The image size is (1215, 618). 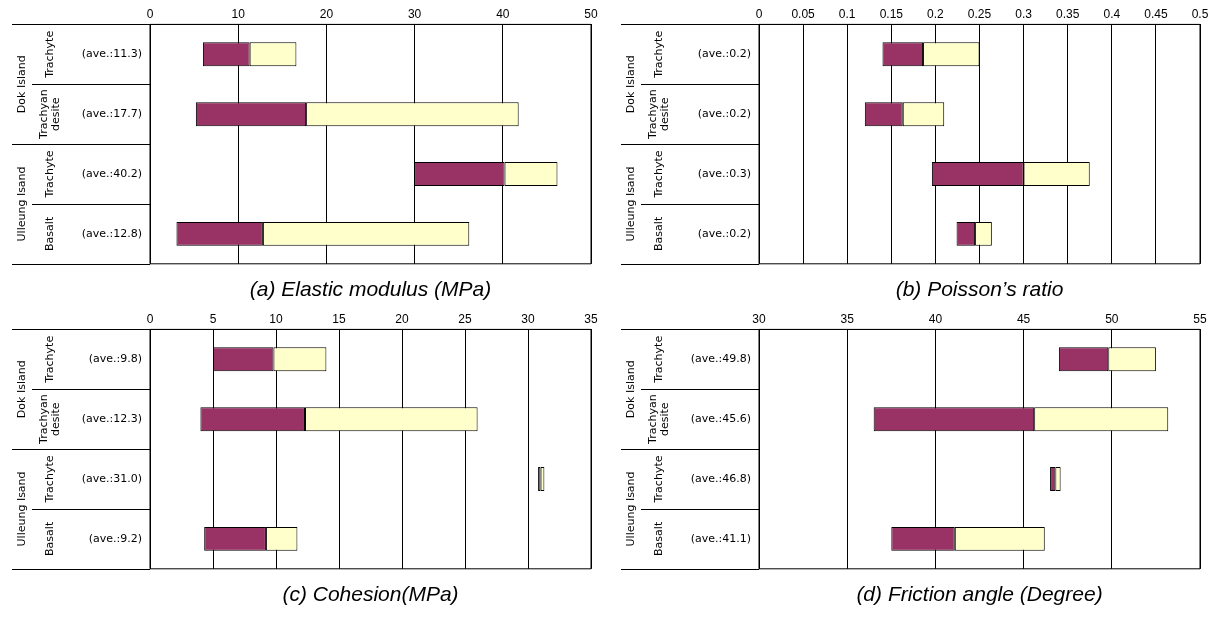 I want to click on x-tick-label: 0.15, so click(x=891, y=13).